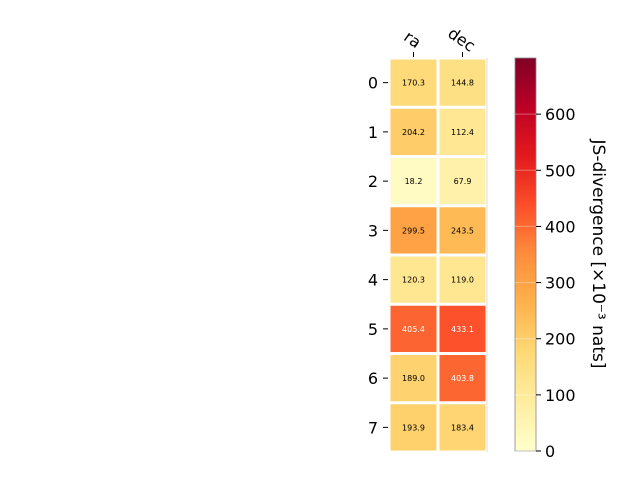  I want to click on cell-value-label: 170.3, so click(413, 83).